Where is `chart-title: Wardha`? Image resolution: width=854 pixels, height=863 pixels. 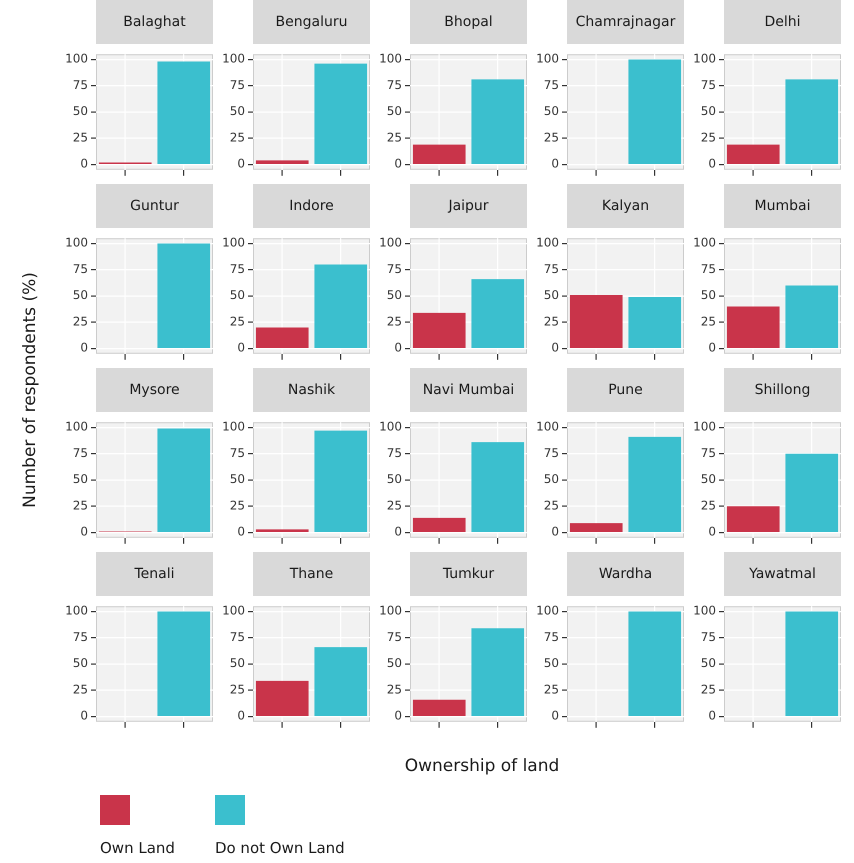
chart-title: Wardha is located at coordinates (625, 574).